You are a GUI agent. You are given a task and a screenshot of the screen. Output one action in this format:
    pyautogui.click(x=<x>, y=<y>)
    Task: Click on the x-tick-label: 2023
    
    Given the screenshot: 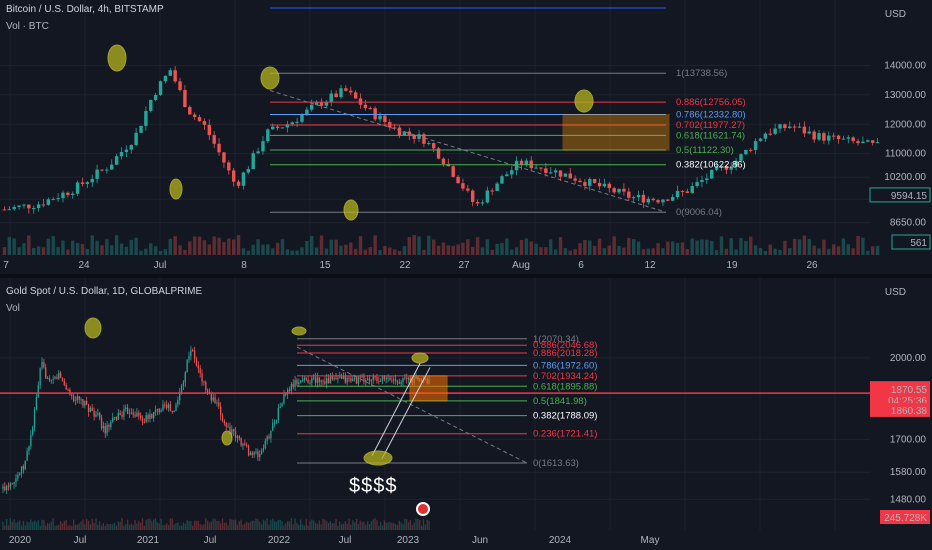 What is the action you would take?
    pyautogui.click(x=408, y=540)
    